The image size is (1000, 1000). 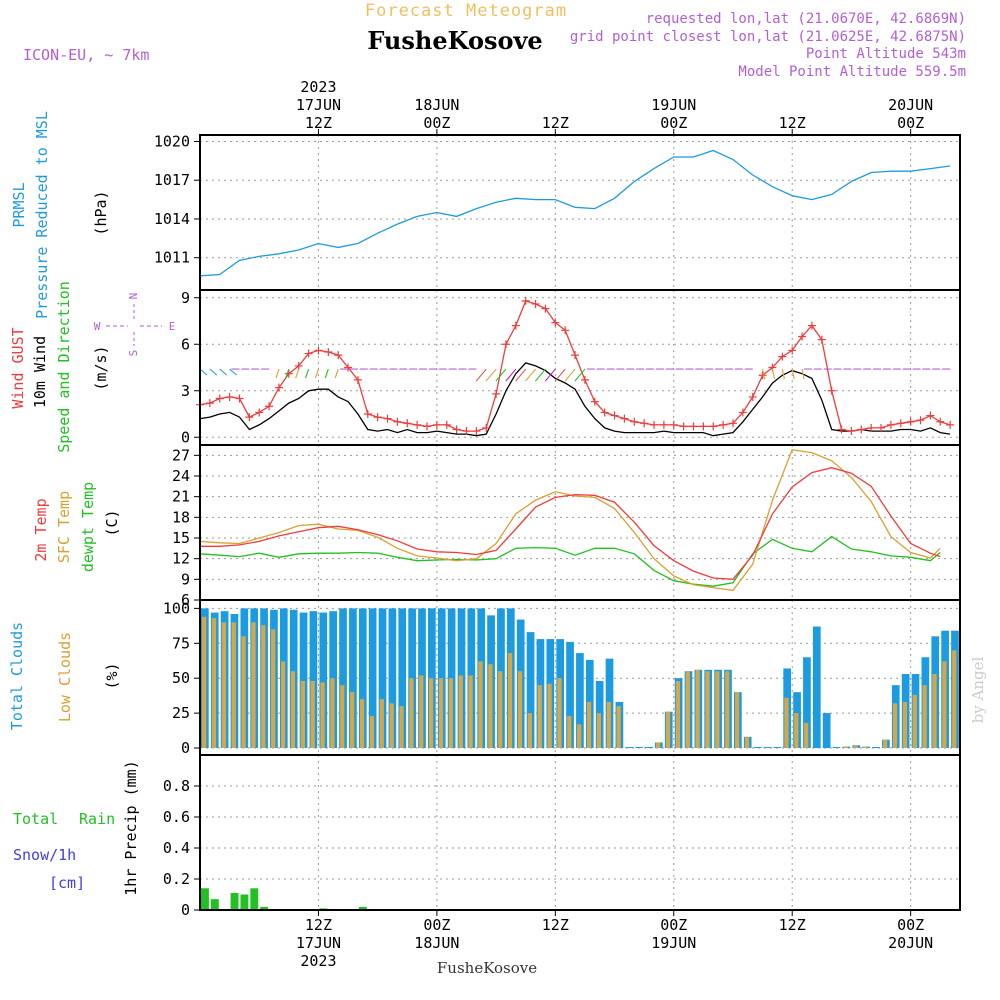 What do you see at coordinates (181, 455) in the screenshot?
I see `y-tick-label: 27` at bounding box center [181, 455].